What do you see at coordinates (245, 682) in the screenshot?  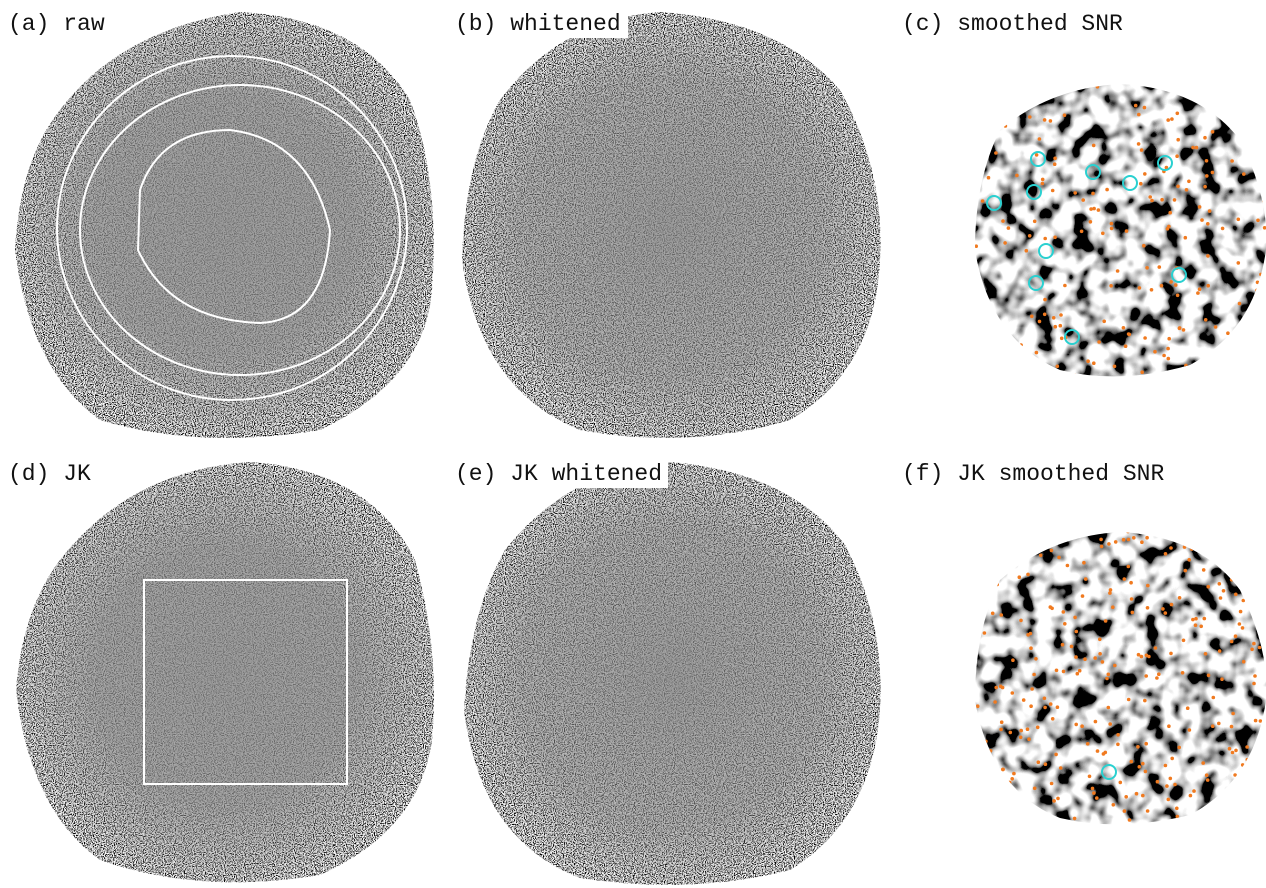 I see `region-box` at bounding box center [245, 682].